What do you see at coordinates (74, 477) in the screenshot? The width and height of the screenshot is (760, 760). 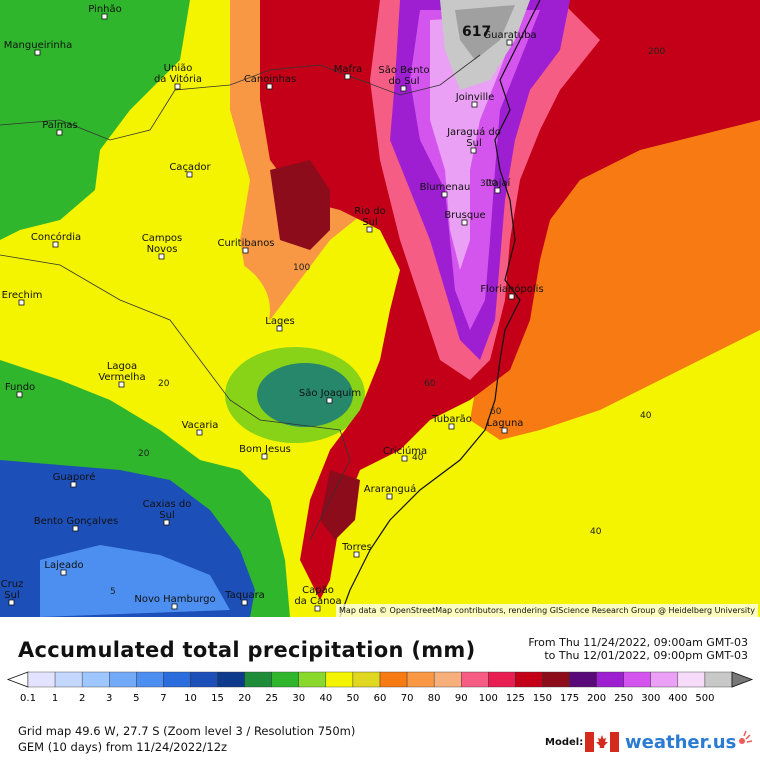 I see `city-label: Guaporé` at bounding box center [74, 477].